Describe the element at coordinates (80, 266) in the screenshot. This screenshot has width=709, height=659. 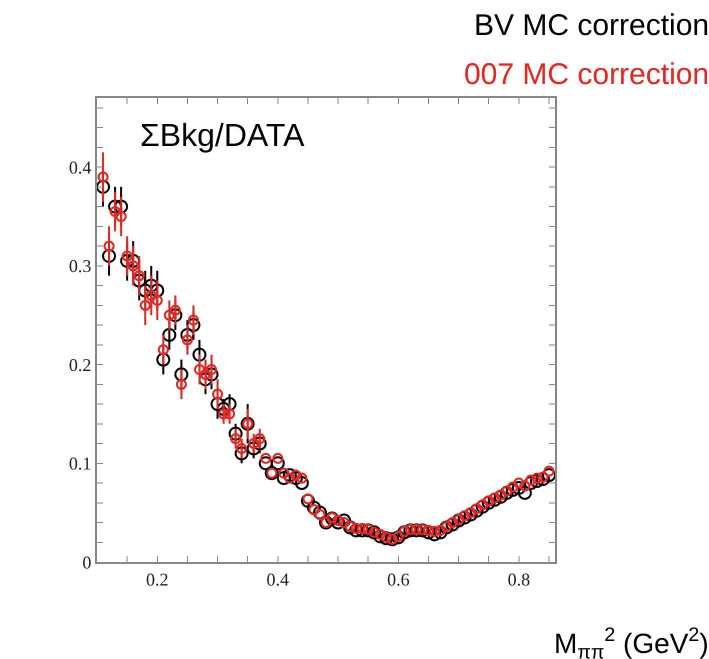
I see `y-tick-label: 0.3` at that location.